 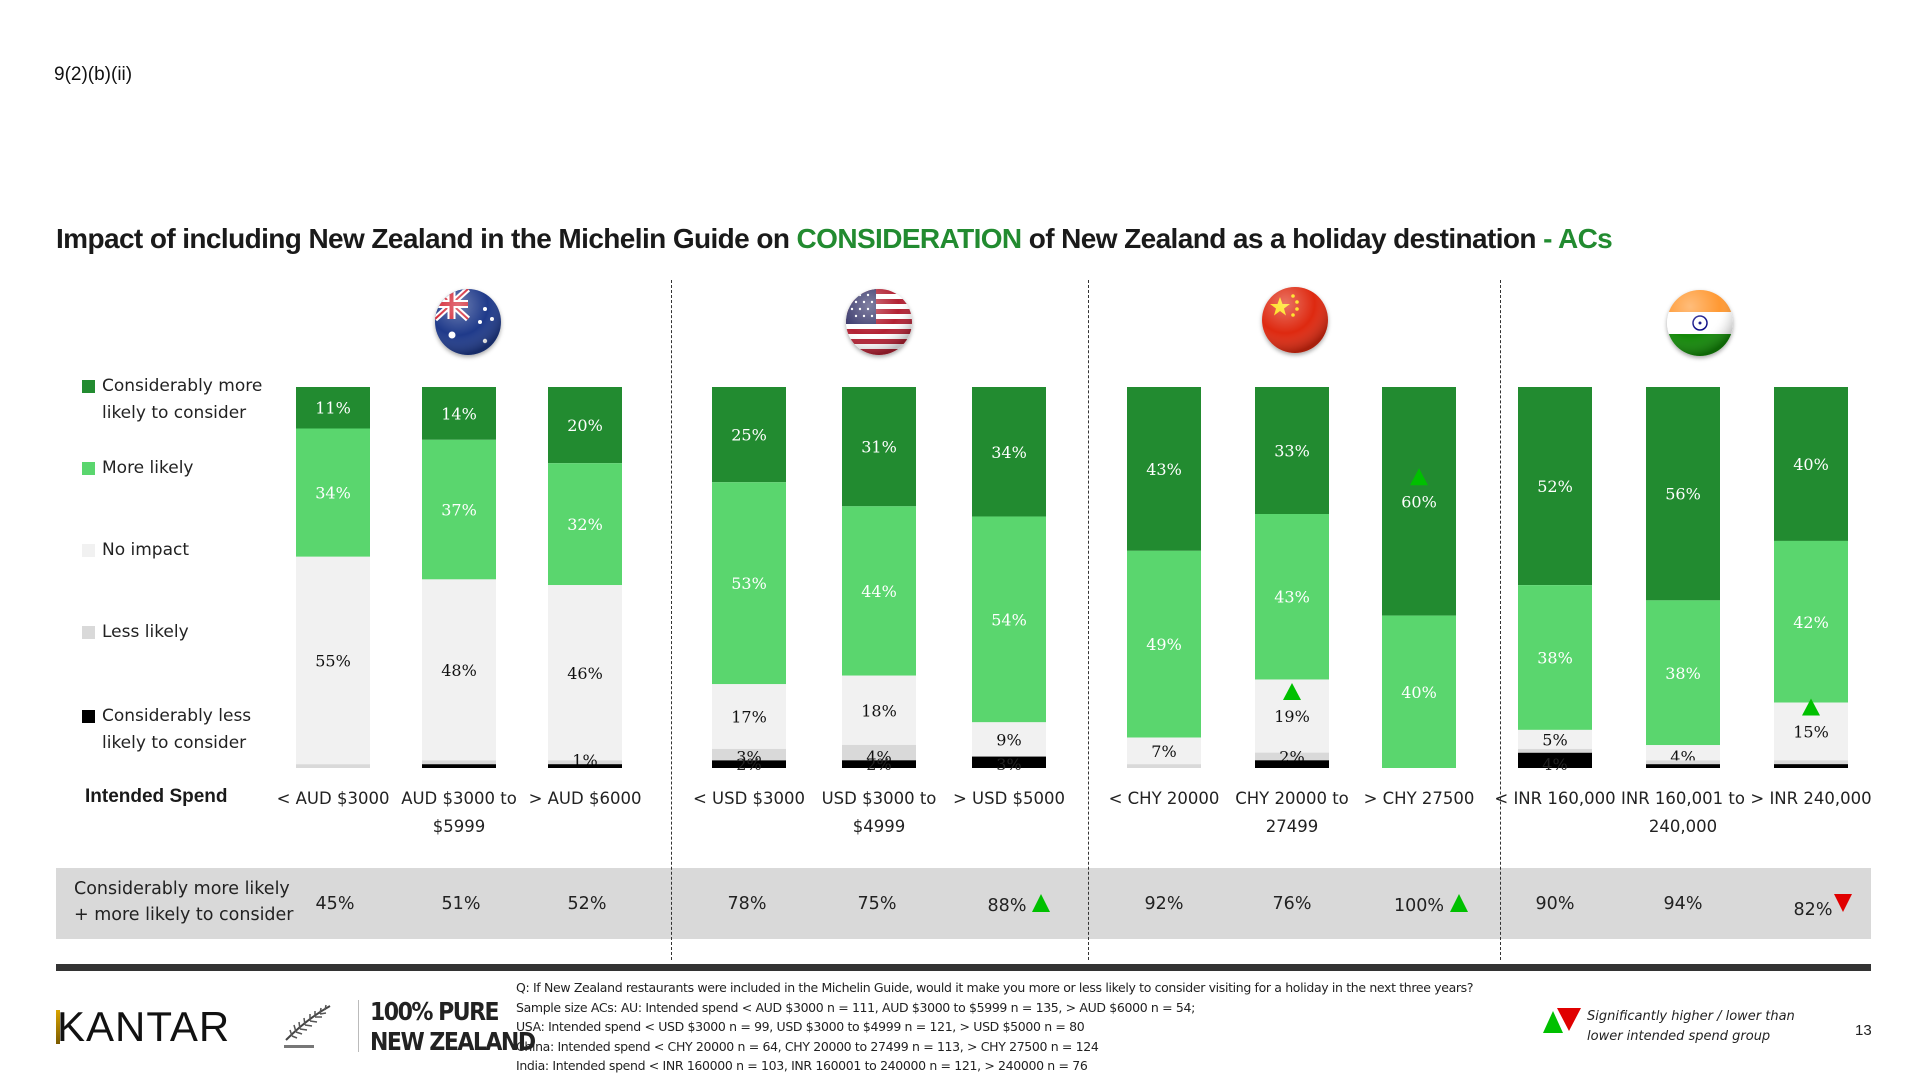 I want to click on net-summary-value: 88%, so click(x=1019, y=905).